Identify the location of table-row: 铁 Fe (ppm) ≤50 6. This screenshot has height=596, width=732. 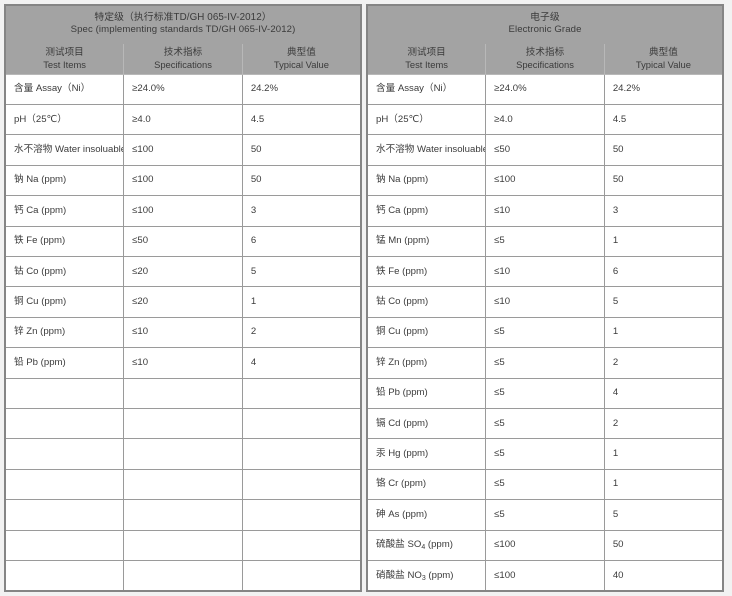
(183, 241).